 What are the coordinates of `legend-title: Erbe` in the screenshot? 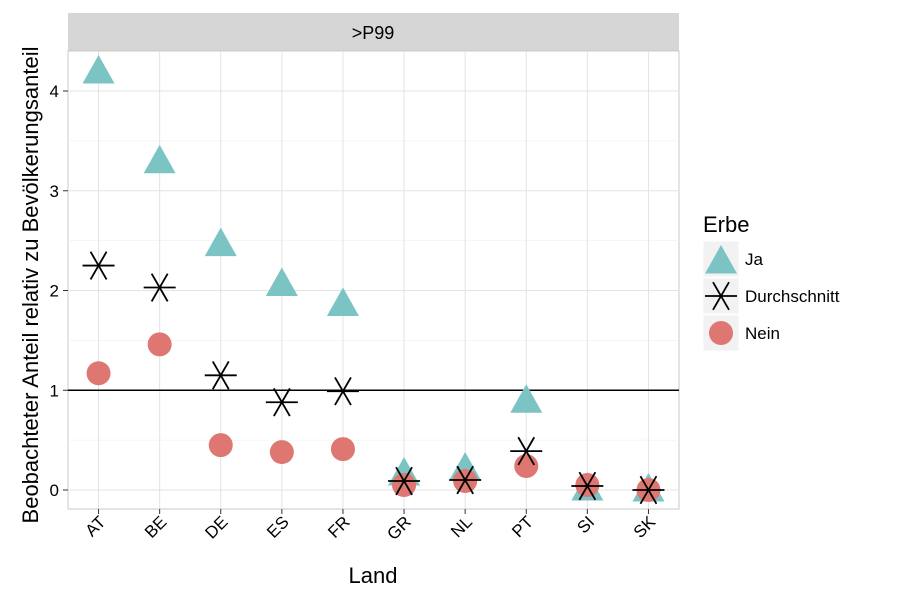 It's located at (726, 224).